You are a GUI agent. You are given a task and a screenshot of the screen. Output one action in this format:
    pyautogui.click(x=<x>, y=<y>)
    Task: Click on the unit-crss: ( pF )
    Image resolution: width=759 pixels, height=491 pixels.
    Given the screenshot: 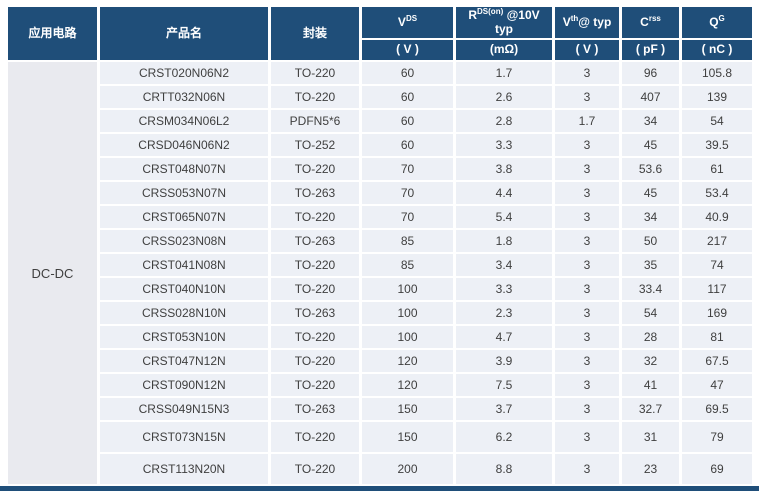 What is the action you would take?
    pyautogui.click(x=650, y=50)
    